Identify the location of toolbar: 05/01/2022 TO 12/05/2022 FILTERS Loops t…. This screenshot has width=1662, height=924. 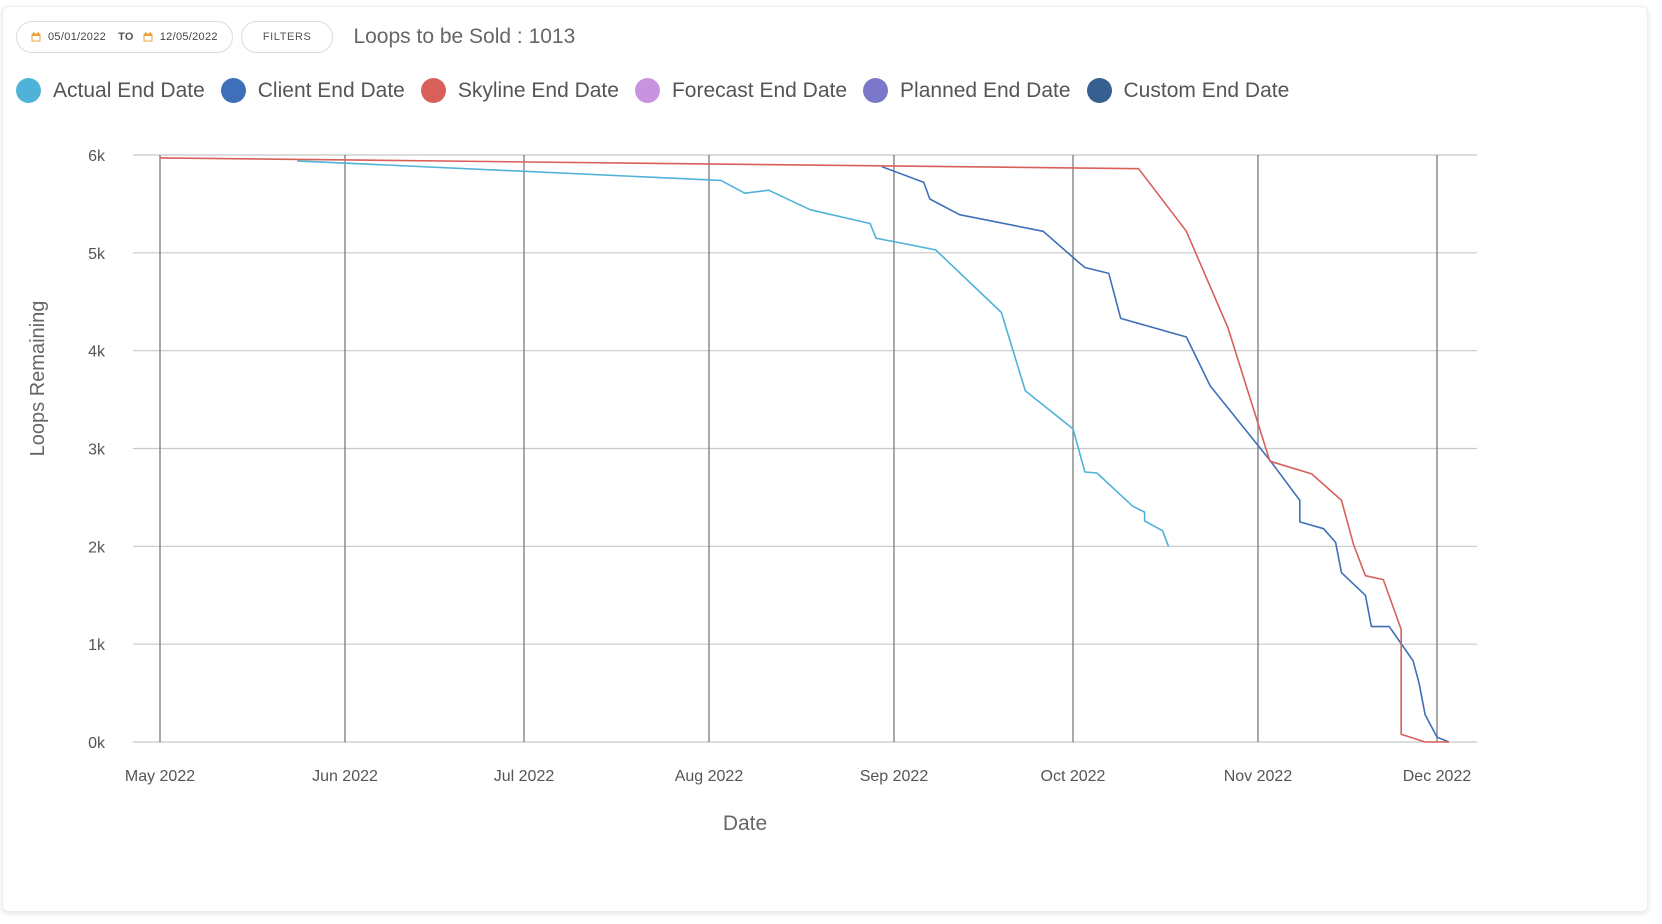
(295, 37).